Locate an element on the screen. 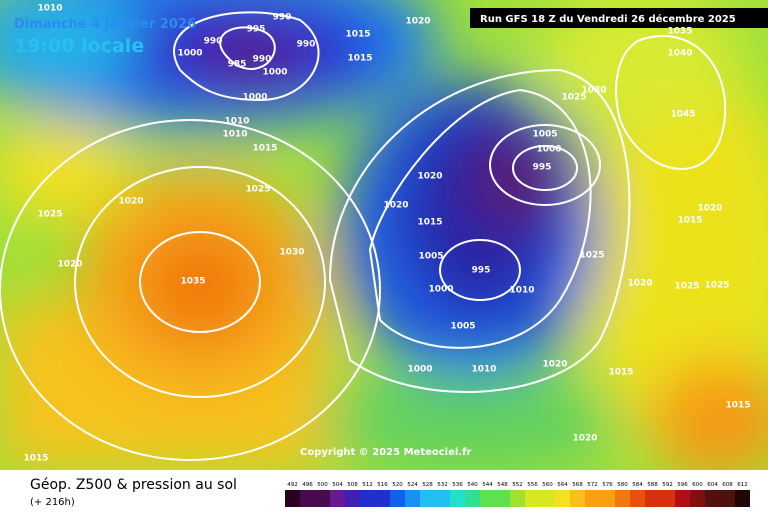 The width and height of the screenshot is (768, 512). legend-label: 540 is located at coordinates (472, 485).